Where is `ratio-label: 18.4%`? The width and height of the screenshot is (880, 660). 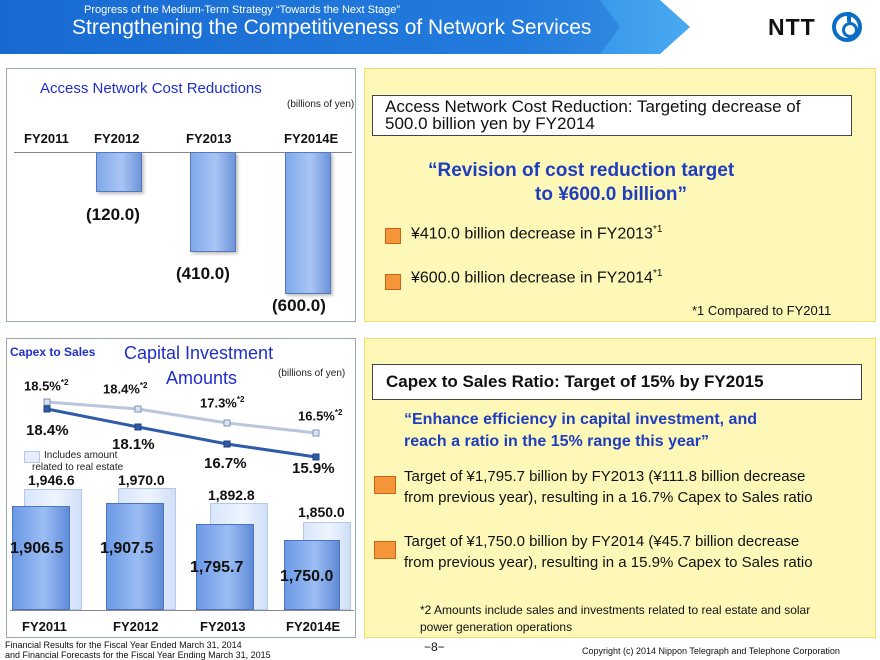 ratio-label: 18.4% is located at coordinates (47, 430).